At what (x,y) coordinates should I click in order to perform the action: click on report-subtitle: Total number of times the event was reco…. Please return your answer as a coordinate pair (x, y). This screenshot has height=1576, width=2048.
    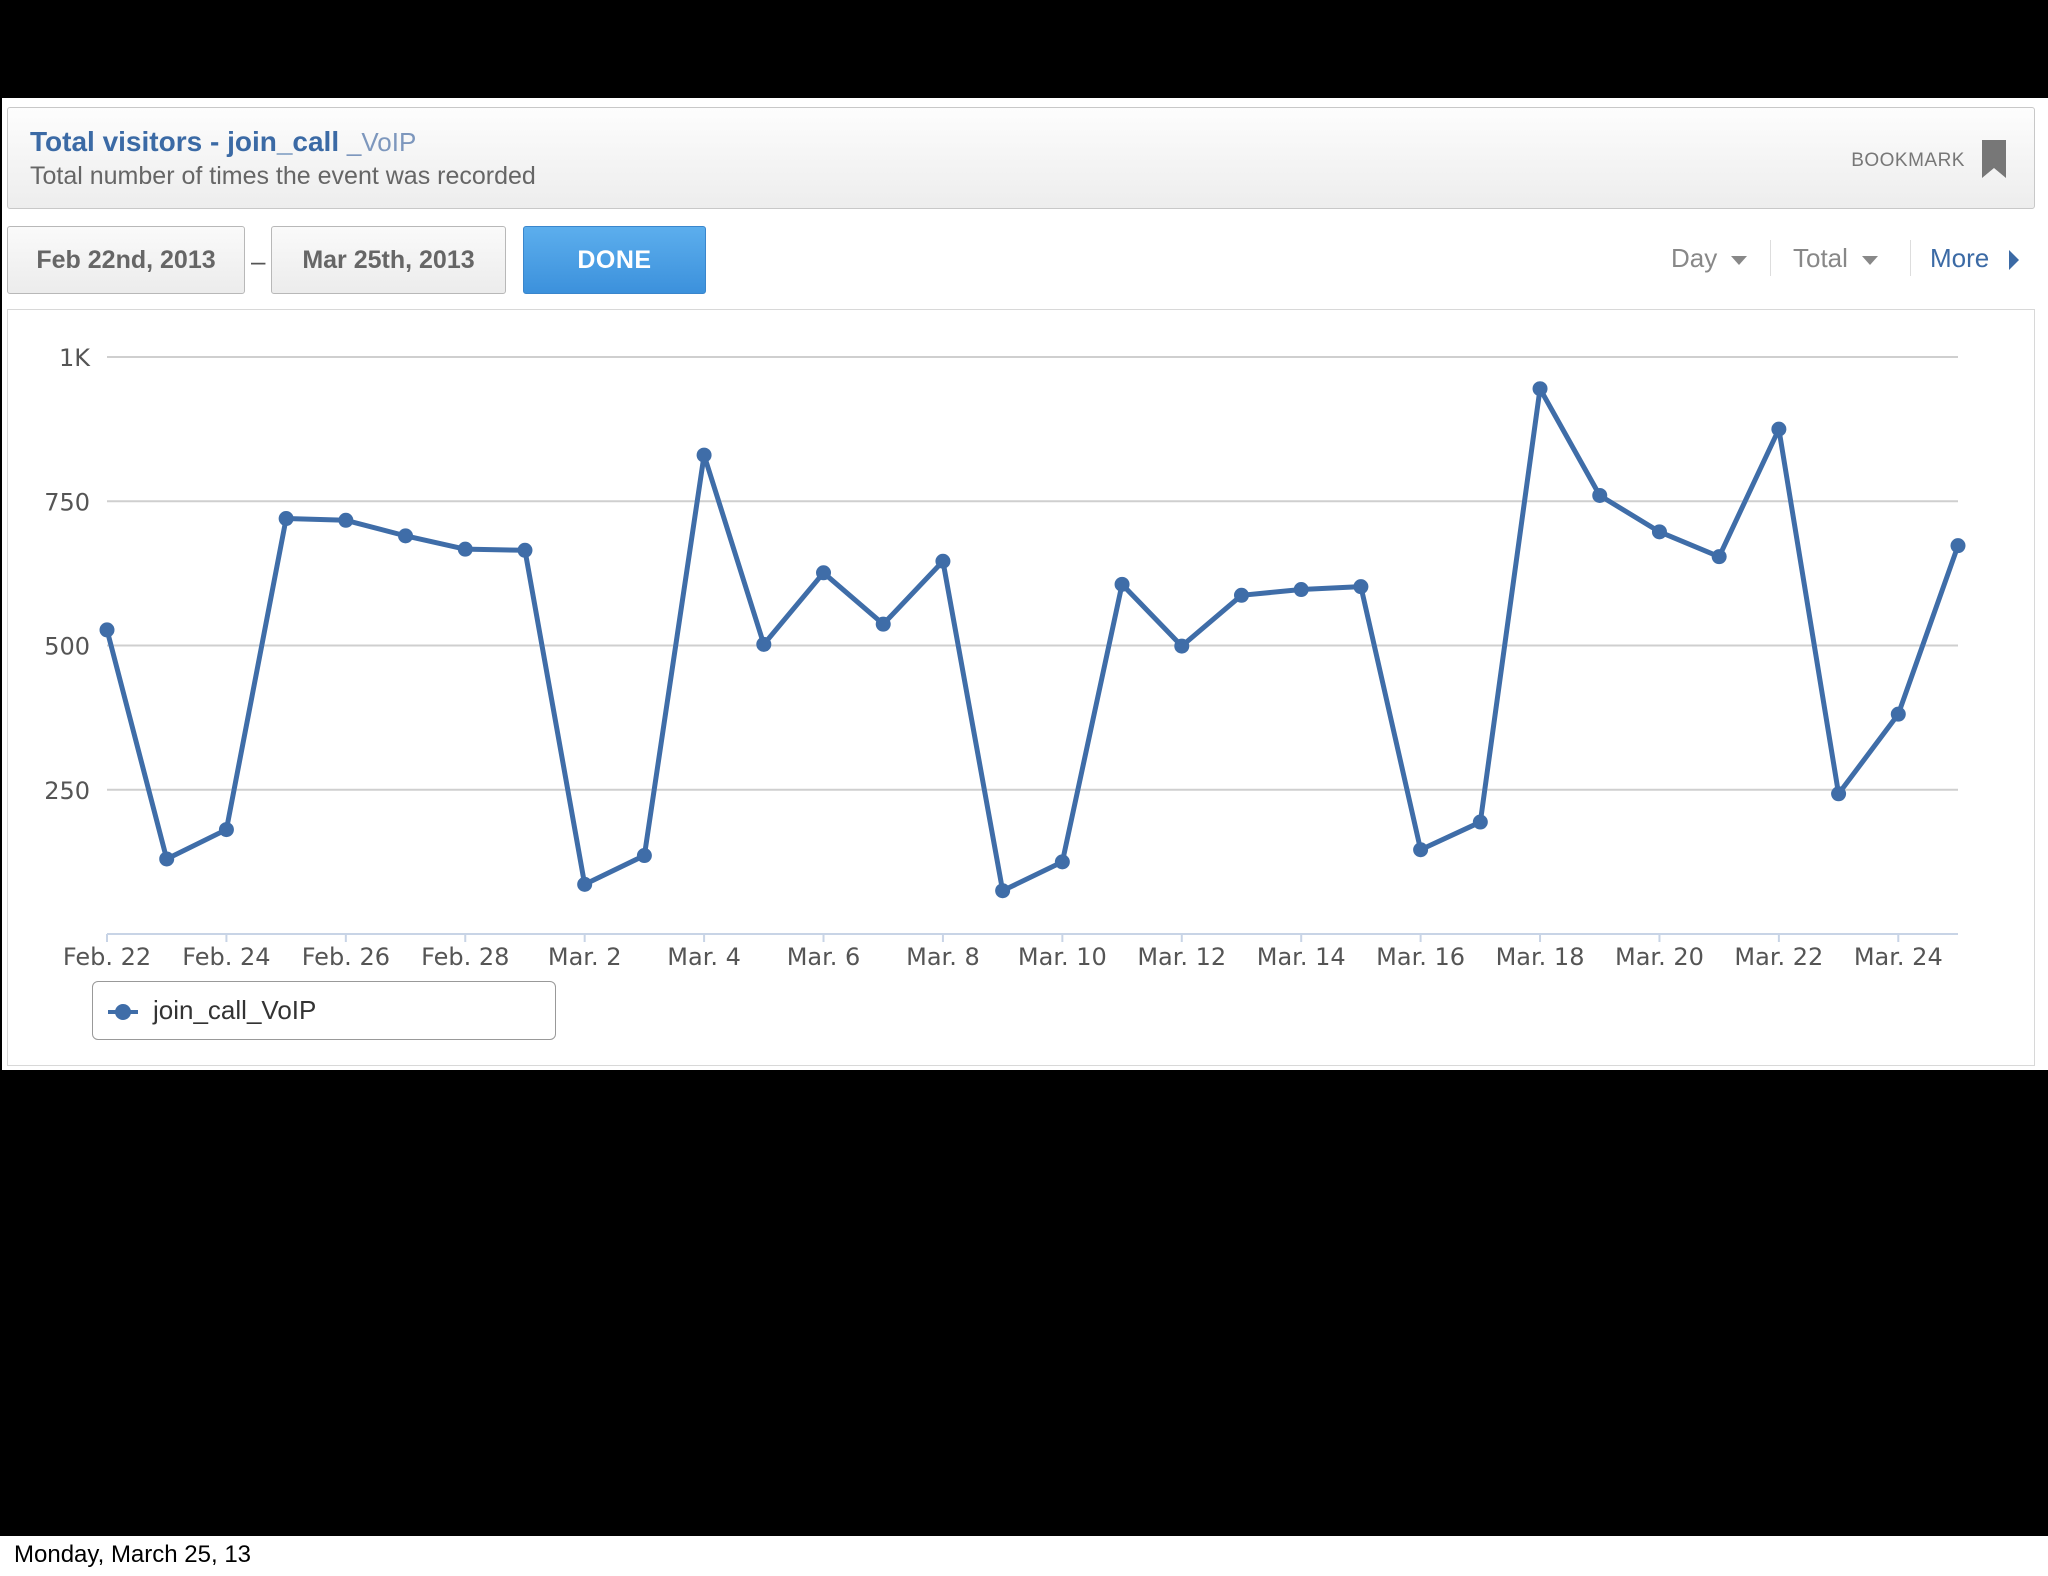
    Looking at the image, I should click on (283, 176).